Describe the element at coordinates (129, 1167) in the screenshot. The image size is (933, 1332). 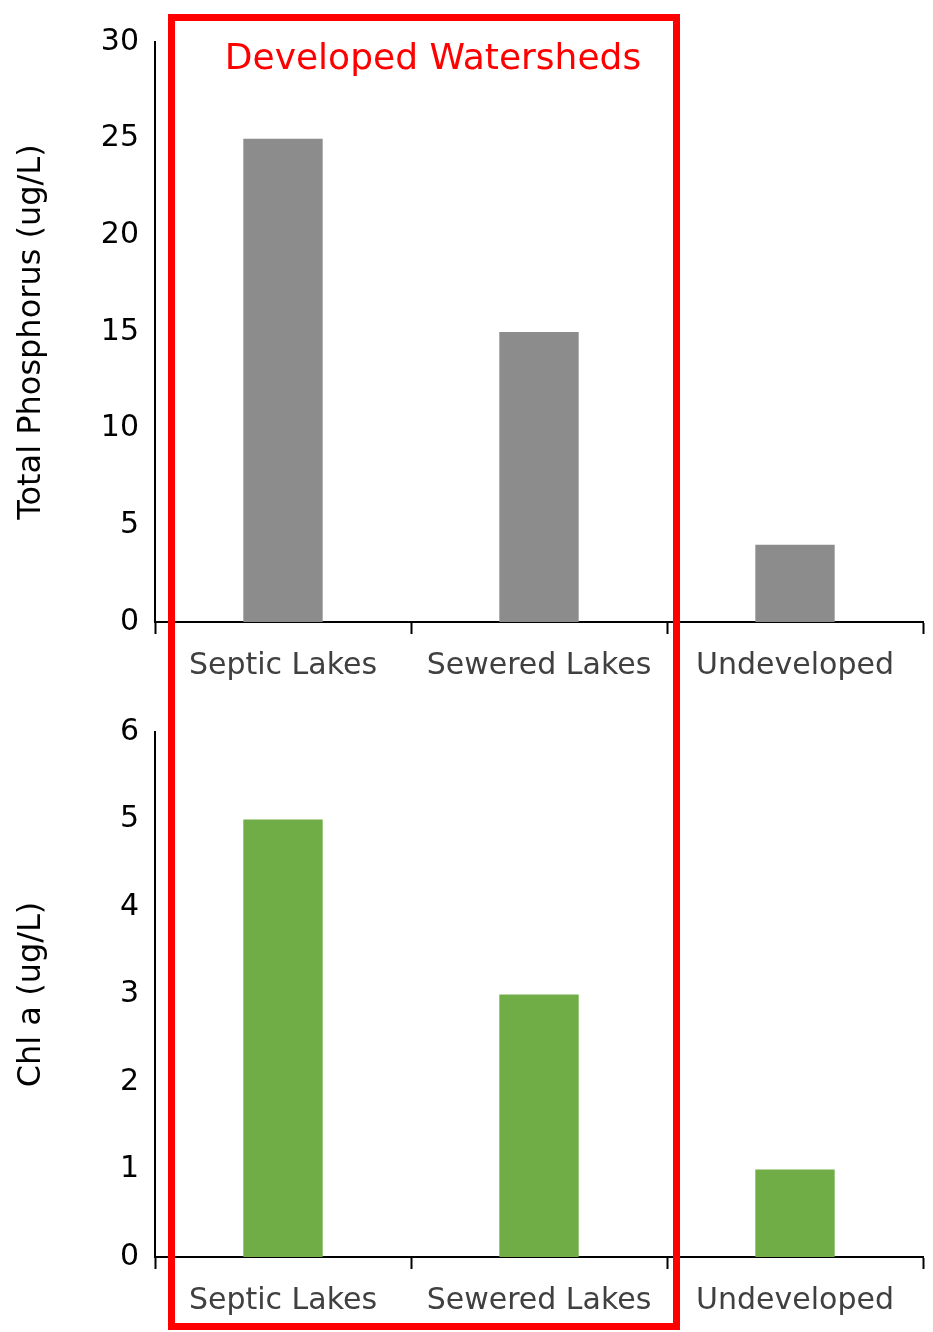
I see `y-tick-label: 1` at that location.